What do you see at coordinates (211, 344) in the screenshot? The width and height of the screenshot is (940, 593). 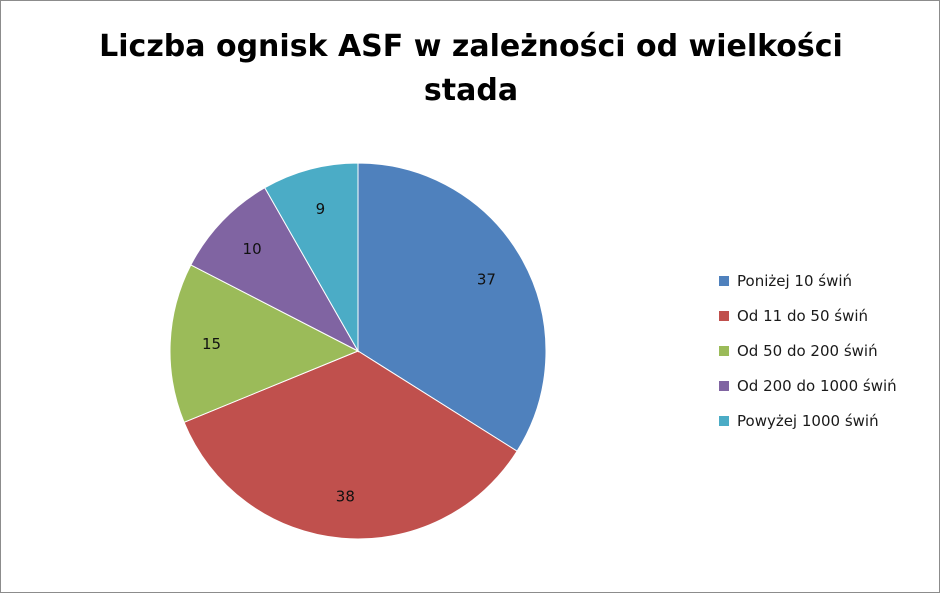 I see `data-label-3: 15` at bounding box center [211, 344].